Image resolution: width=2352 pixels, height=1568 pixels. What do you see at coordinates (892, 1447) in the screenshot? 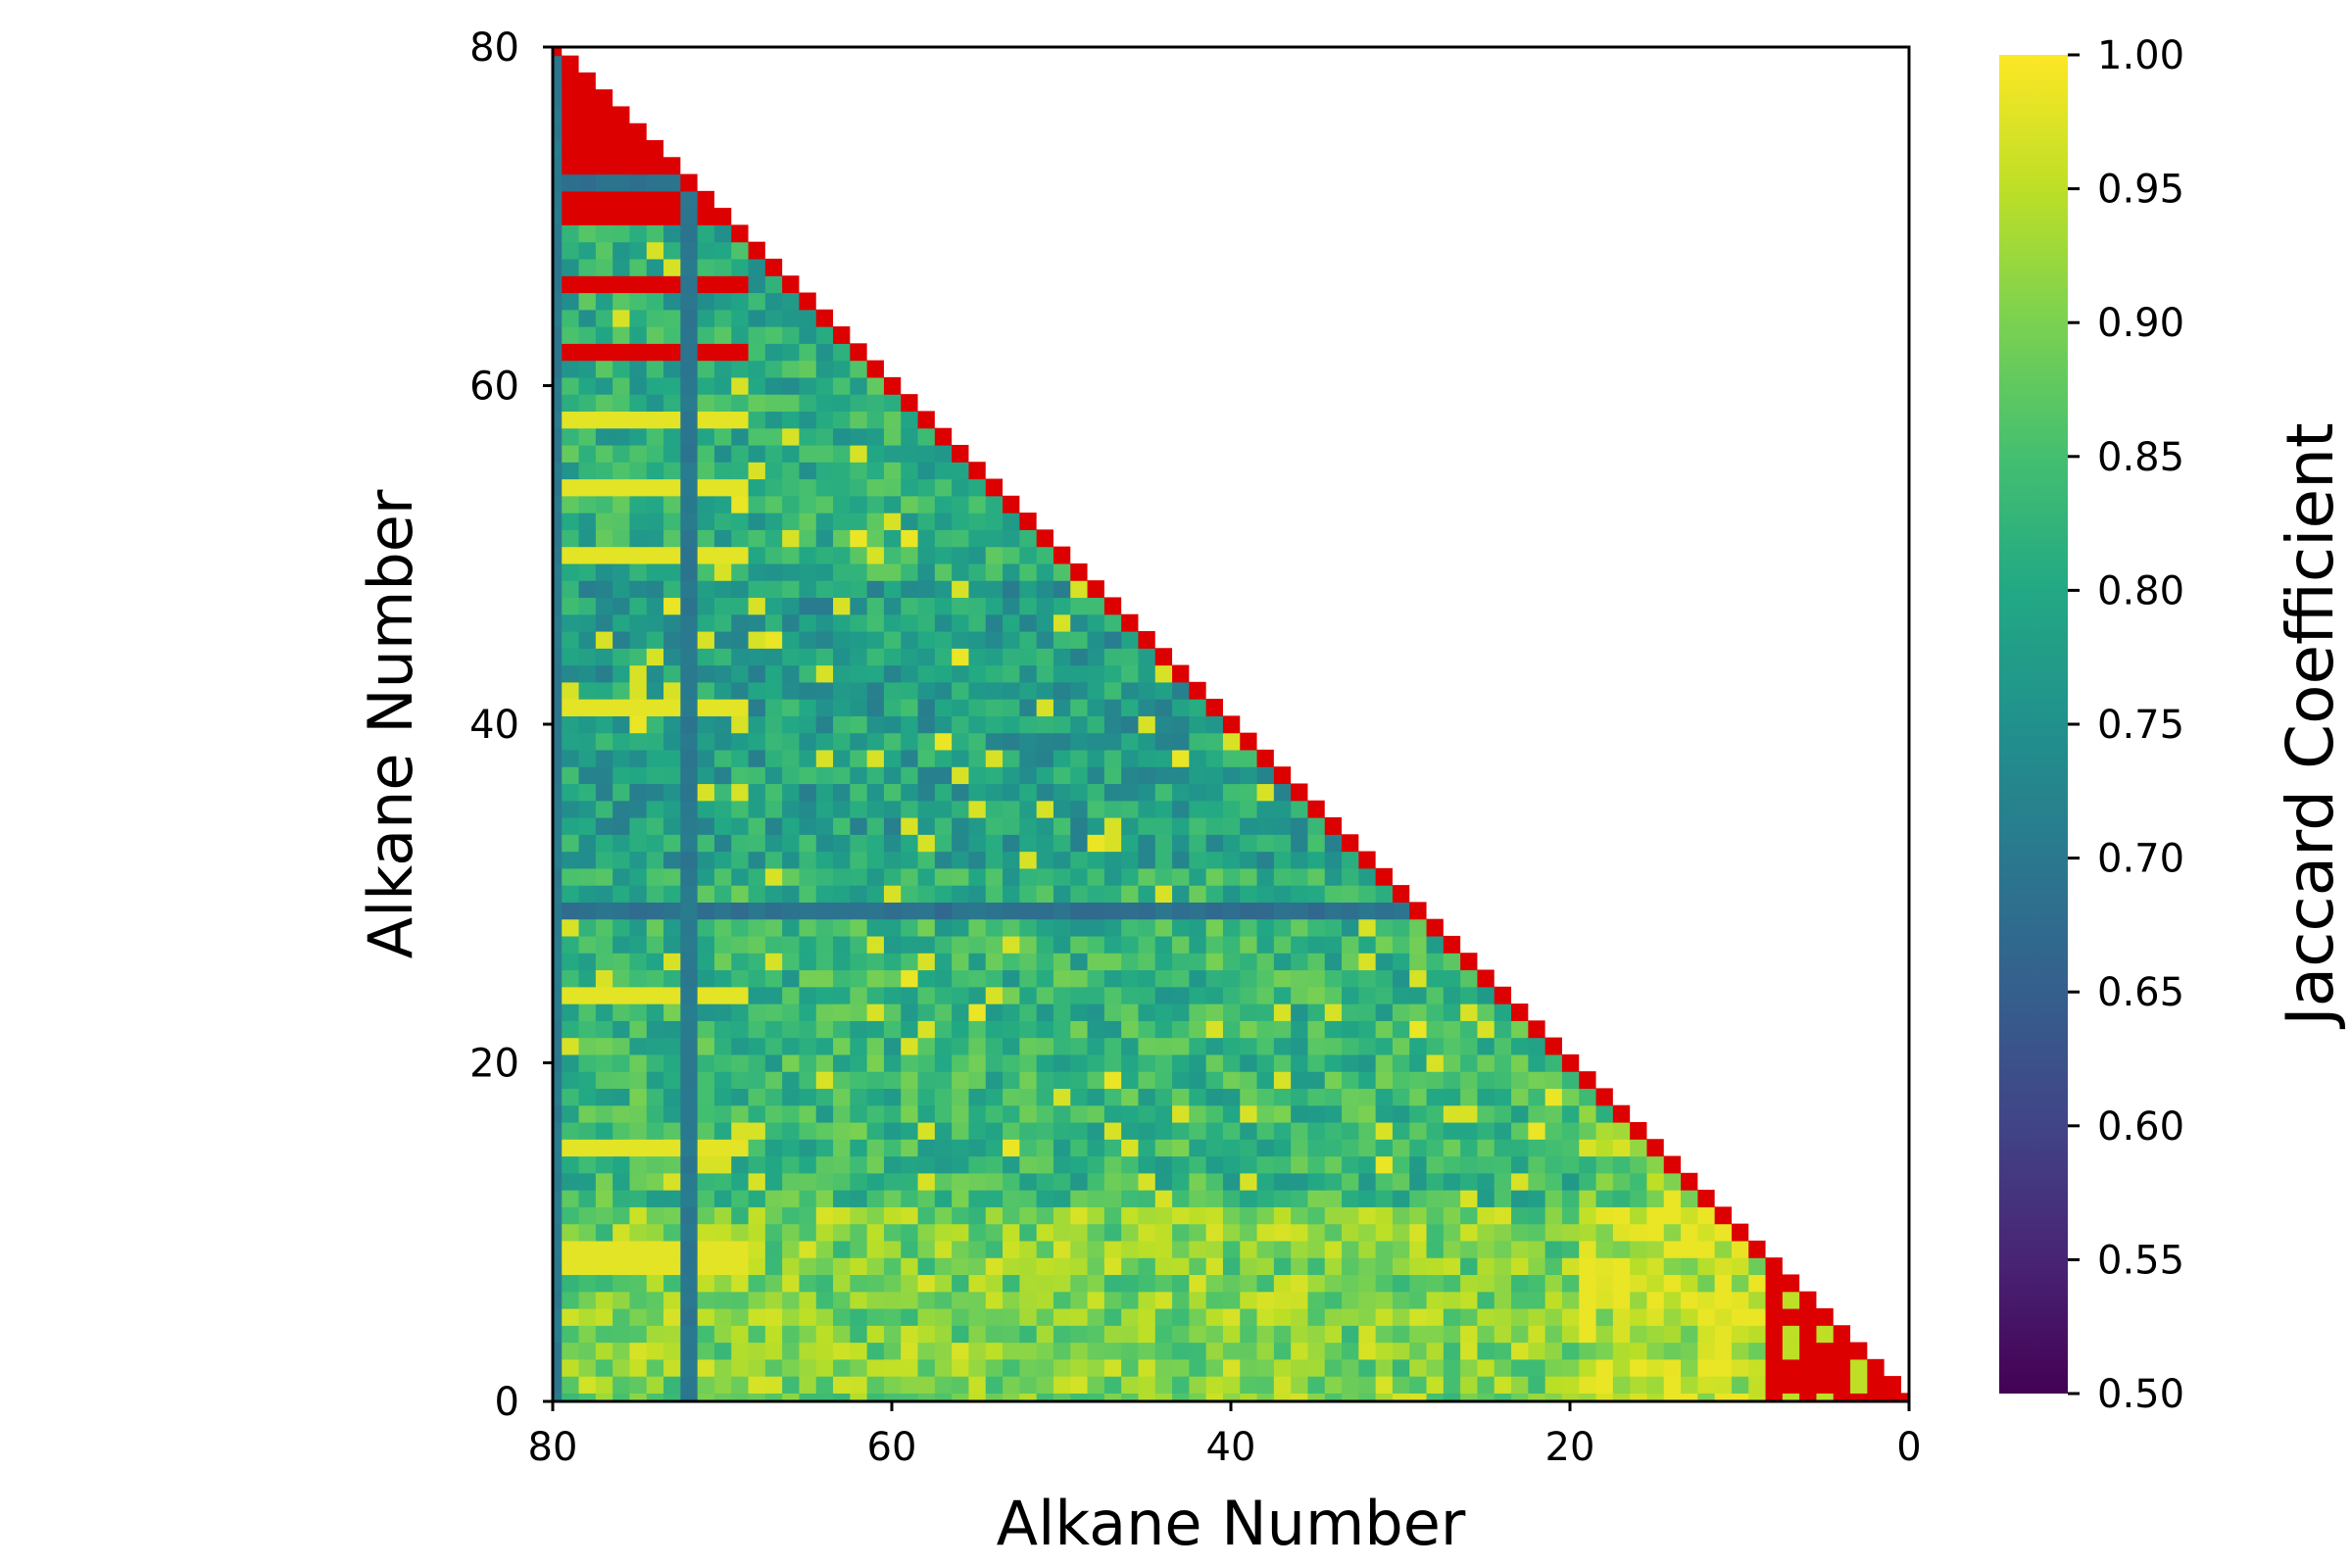
I see `x-tick-label: 60` at bounding box center [892, 1447].